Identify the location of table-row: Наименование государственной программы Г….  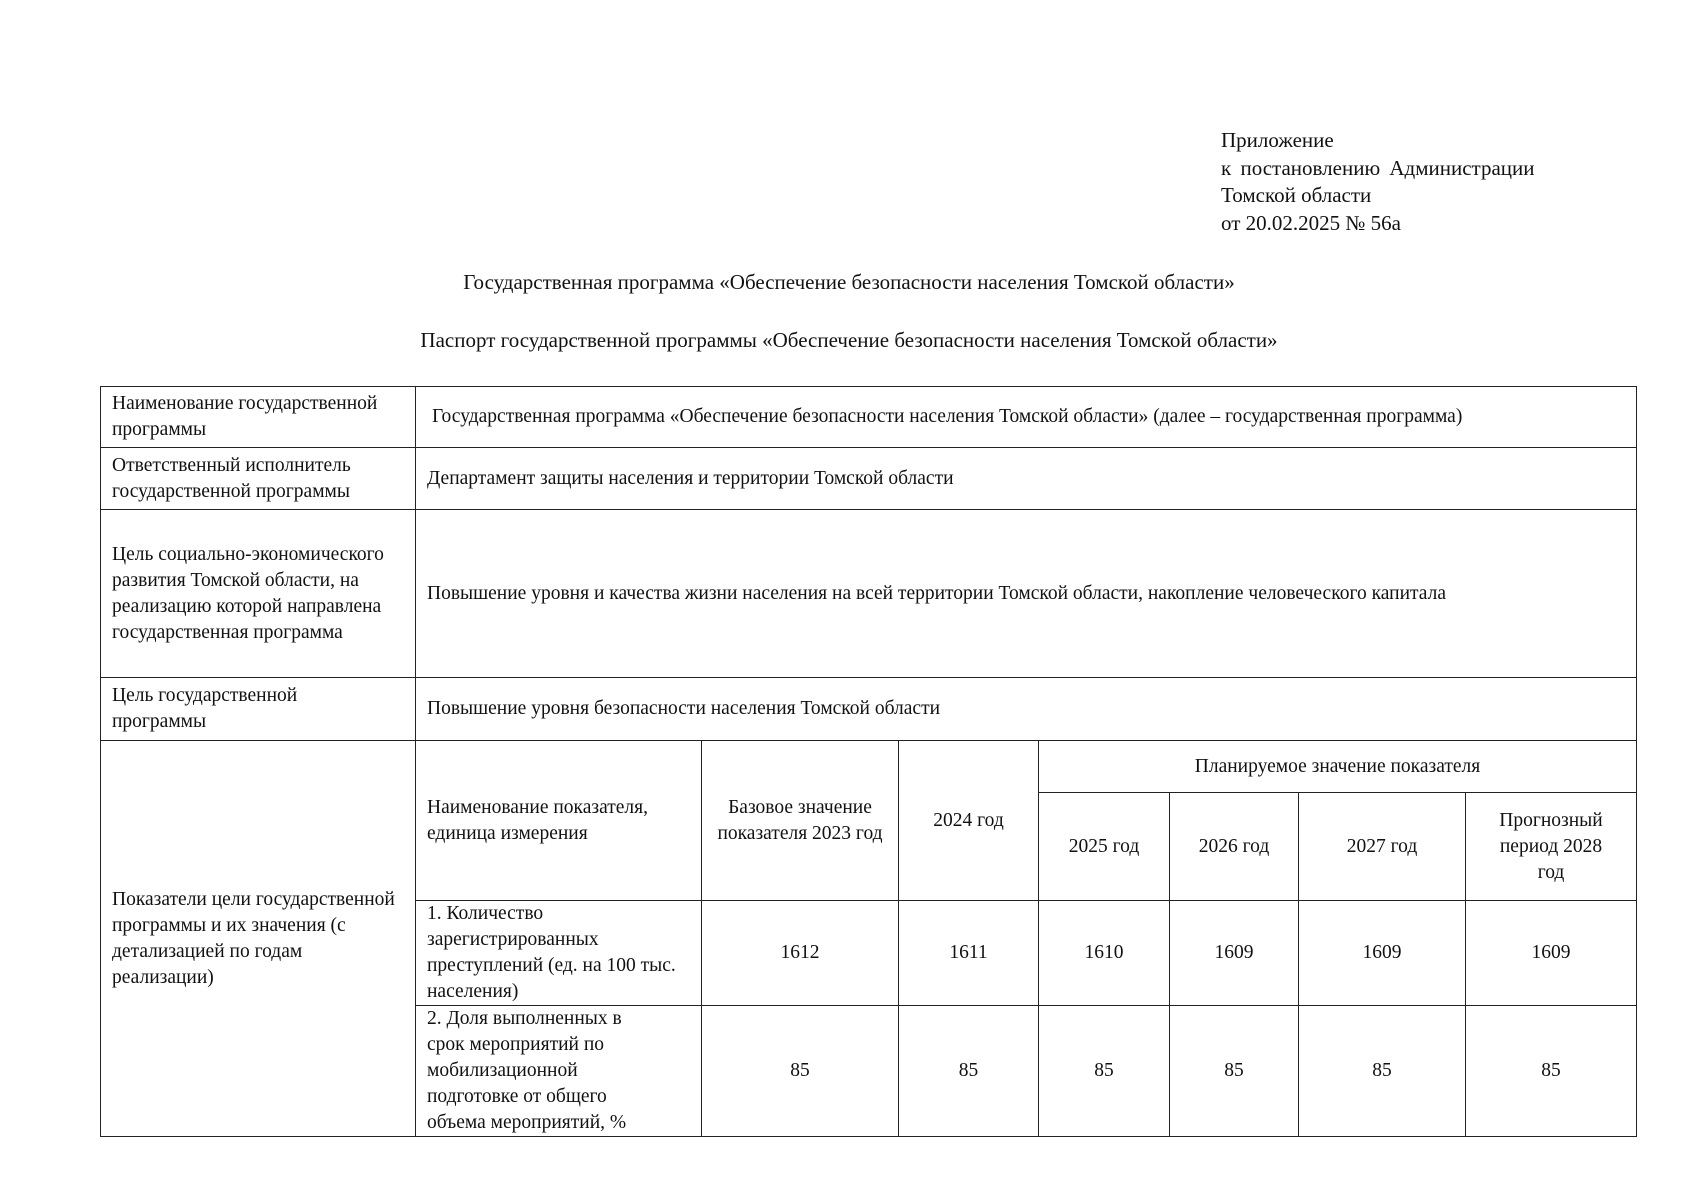
(869, 417).